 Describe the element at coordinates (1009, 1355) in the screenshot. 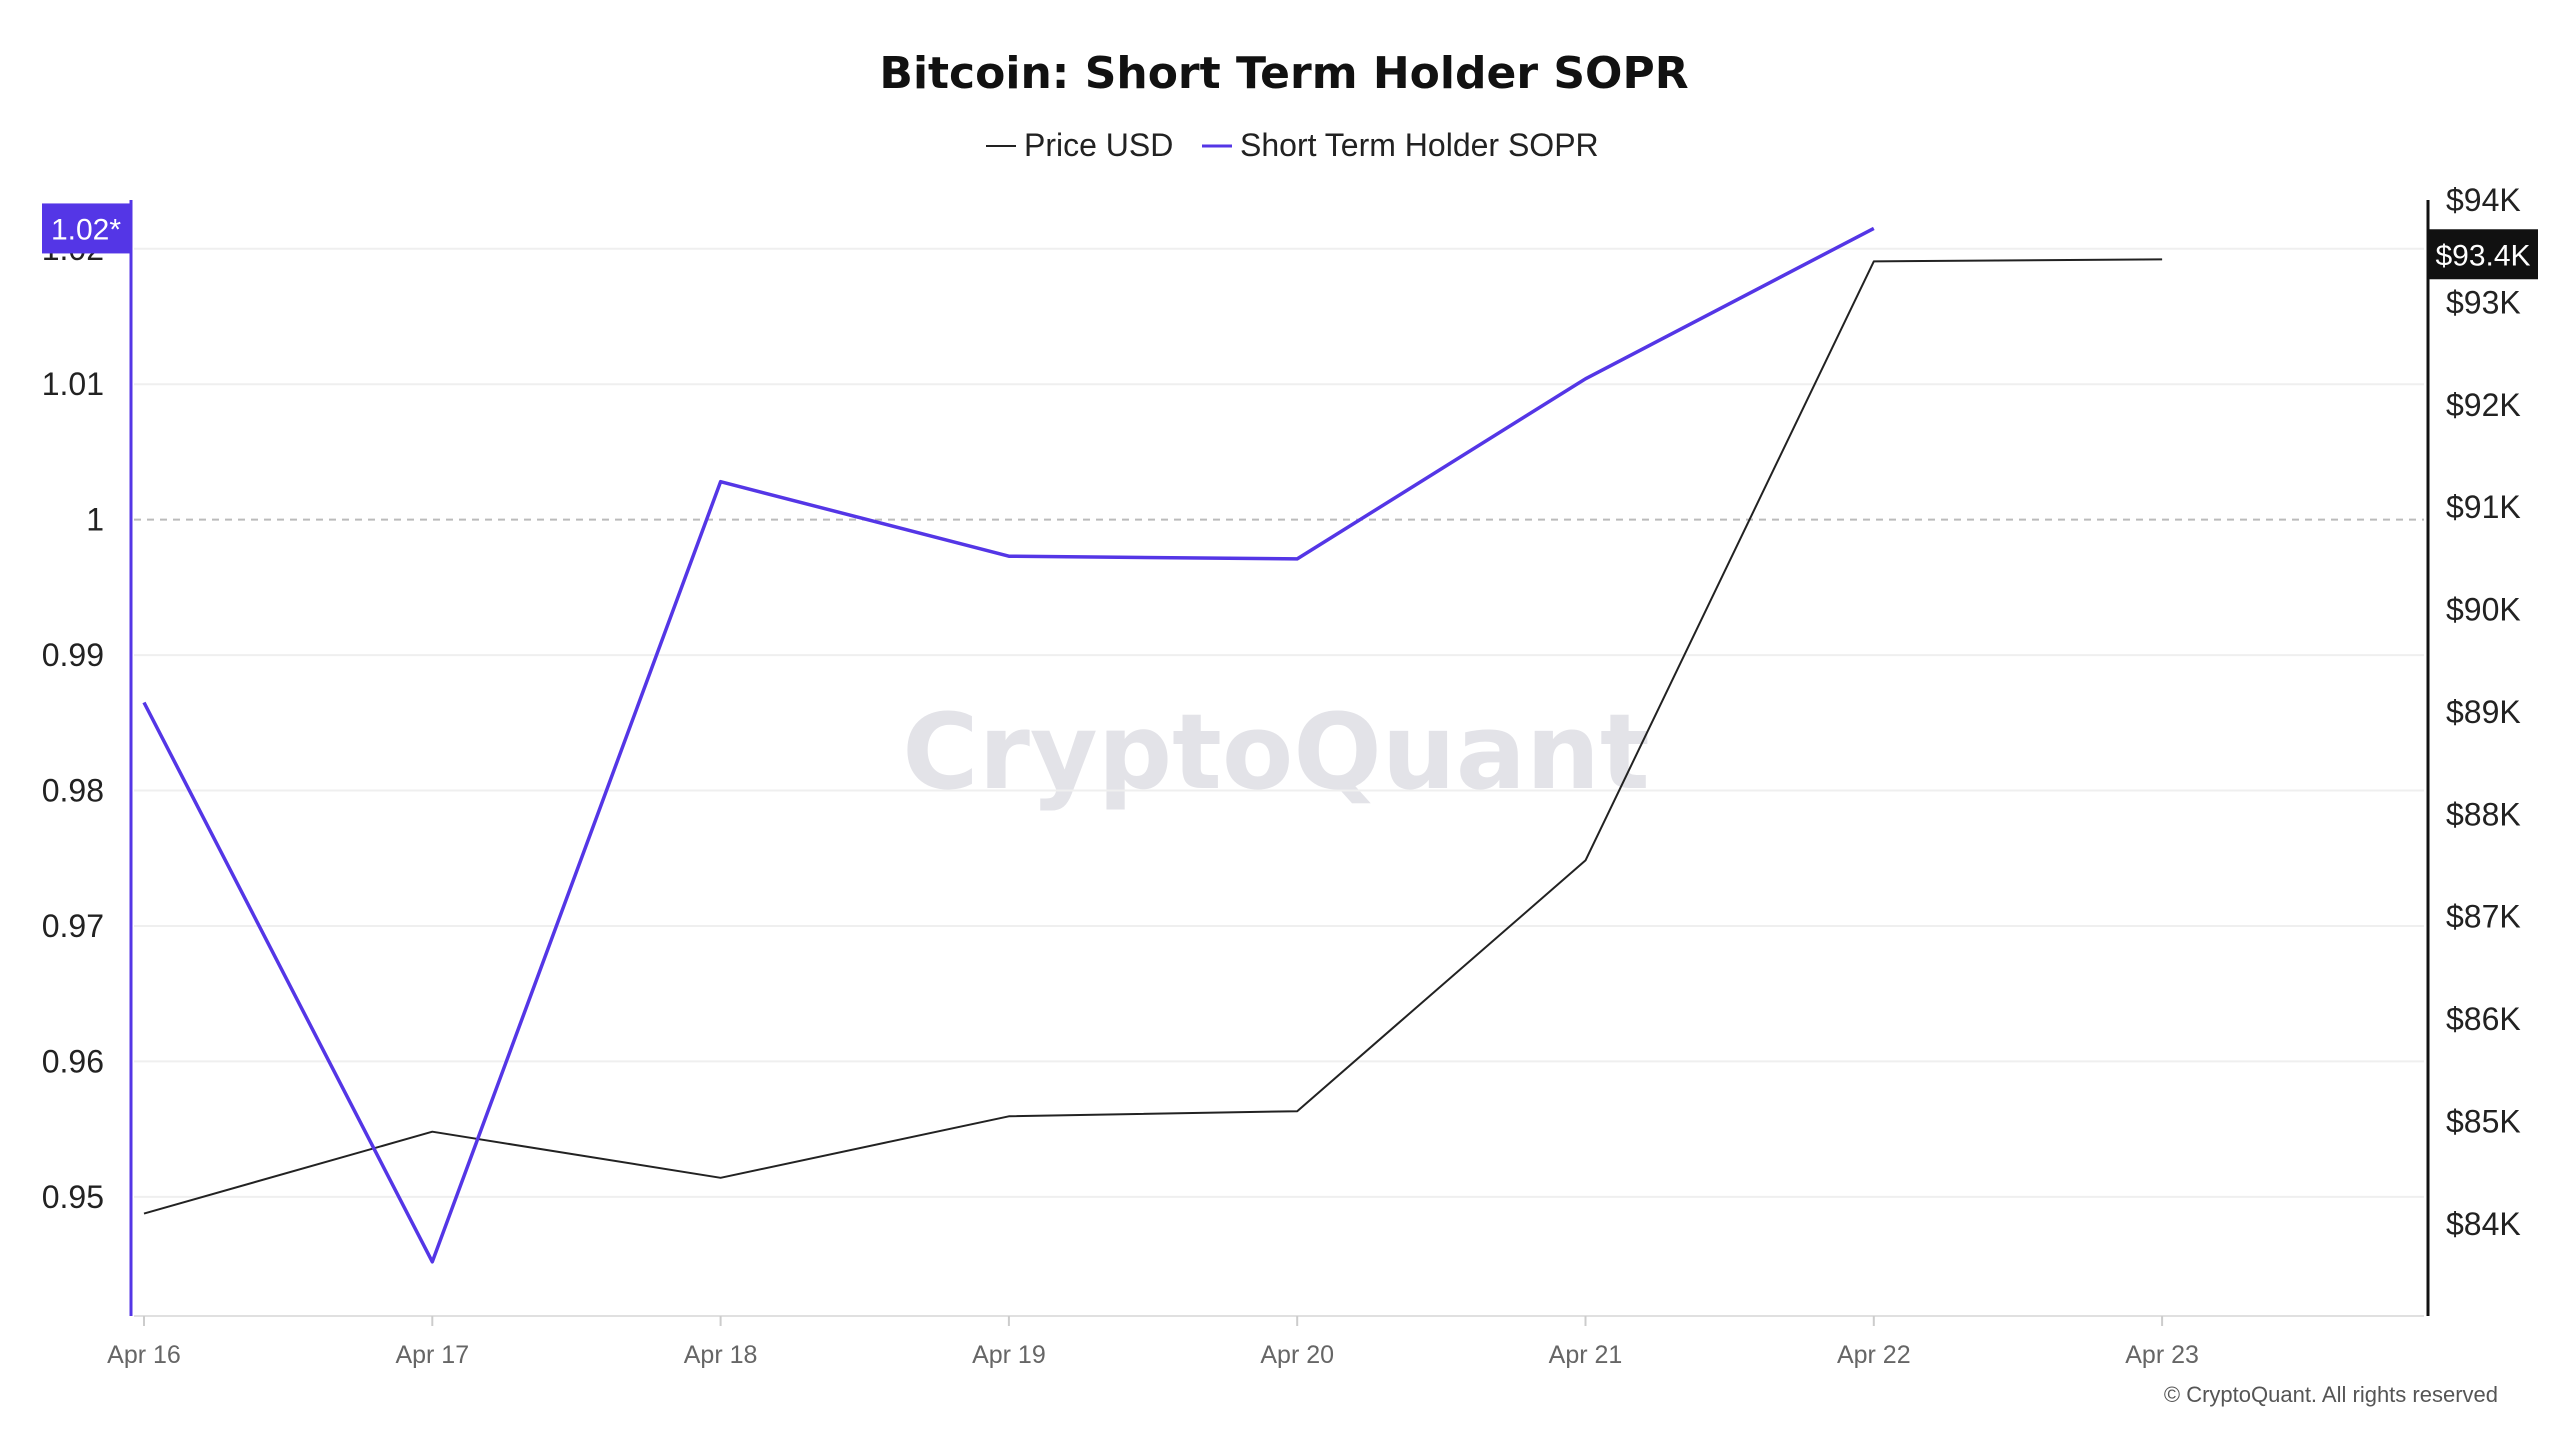

I see `x-tick-label: Apr 19` at that location.